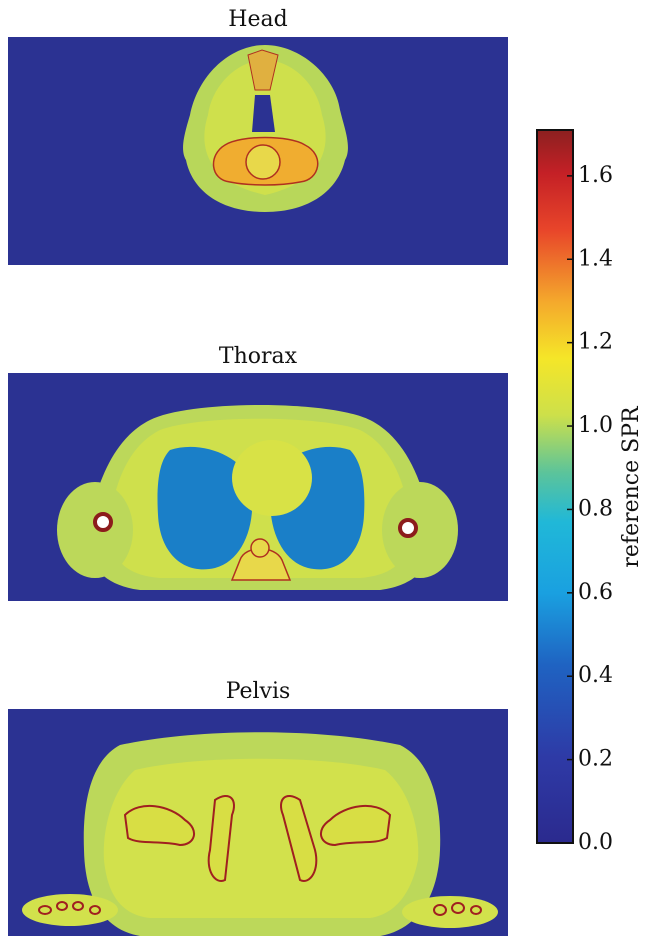 This screenshot has height=936, width=648. I want to click on panel-title: Pelvis, so click(258, 691).